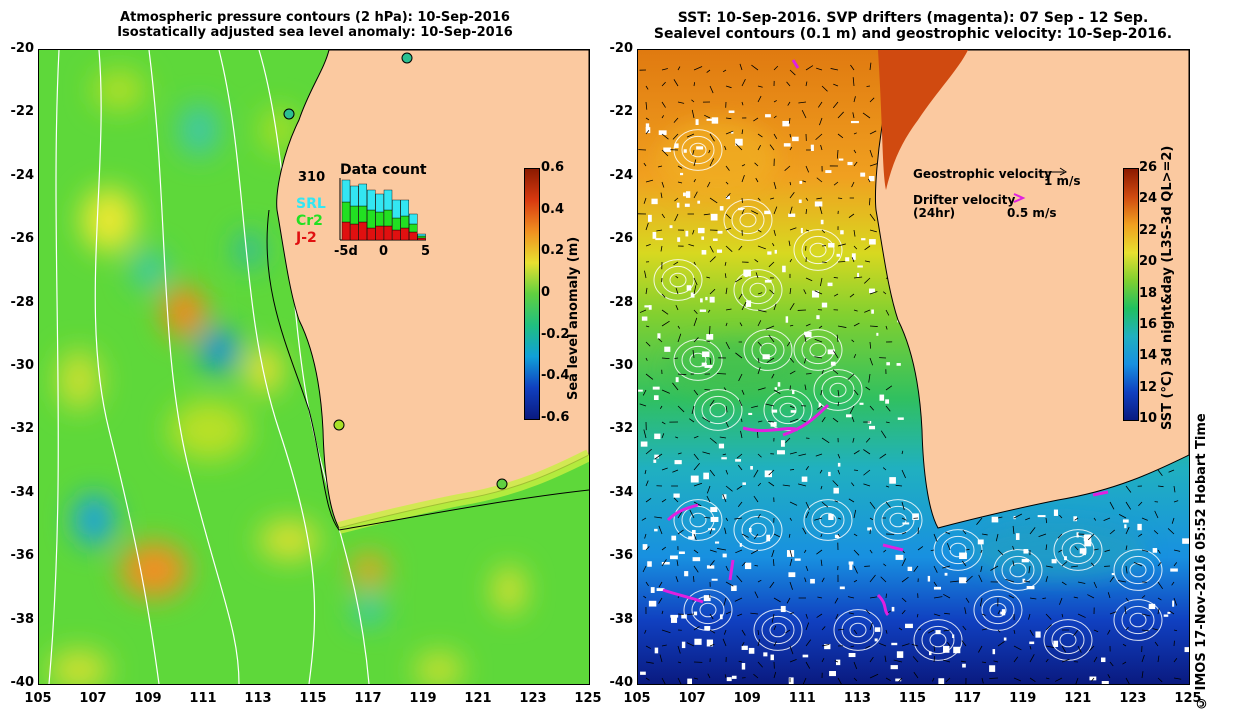 This screenshot has height=720, width=1250. Describe the element at coordinates (1148, 324) in the screenshot. I see `sst-colorbar-tick: 16` at that location.